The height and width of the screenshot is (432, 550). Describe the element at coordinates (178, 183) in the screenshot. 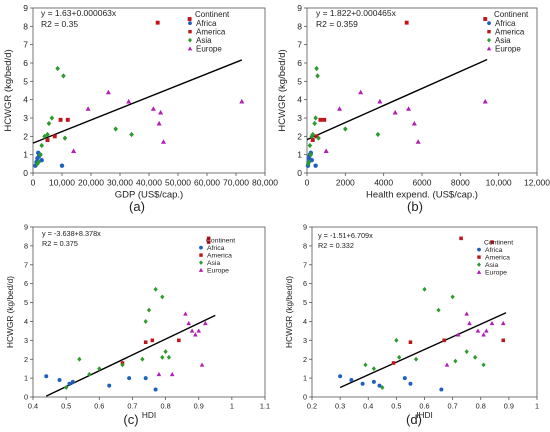

I see `x-tick-label: 50,000` at that location.